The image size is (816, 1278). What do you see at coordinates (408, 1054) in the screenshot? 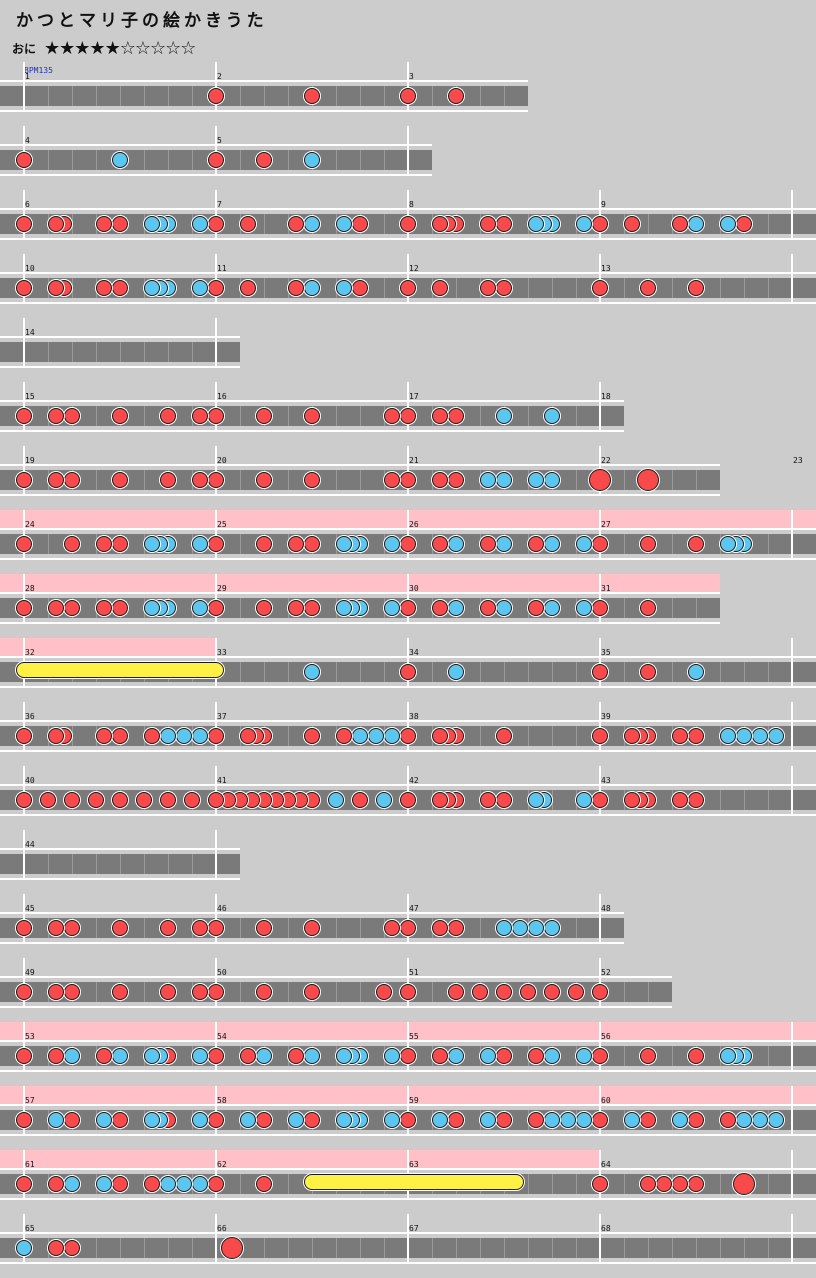
I see `chart-row: 53 54 55 56` at bounding box center [408, 1054].